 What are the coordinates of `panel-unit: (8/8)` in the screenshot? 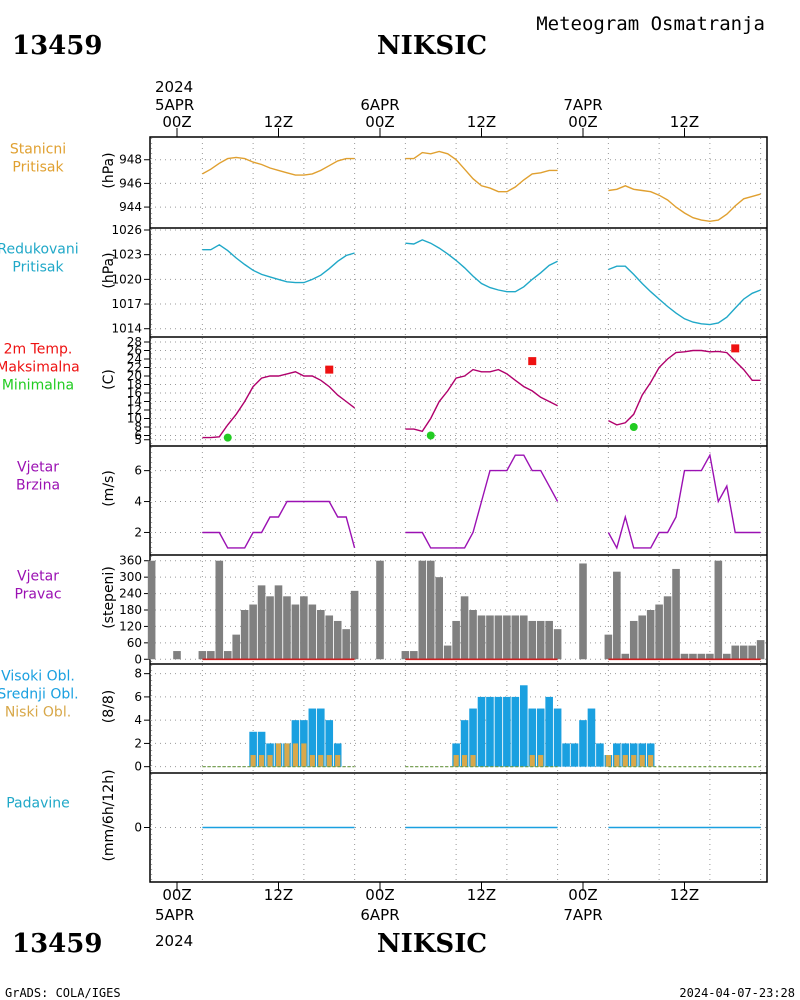 It's located at (109, 706).